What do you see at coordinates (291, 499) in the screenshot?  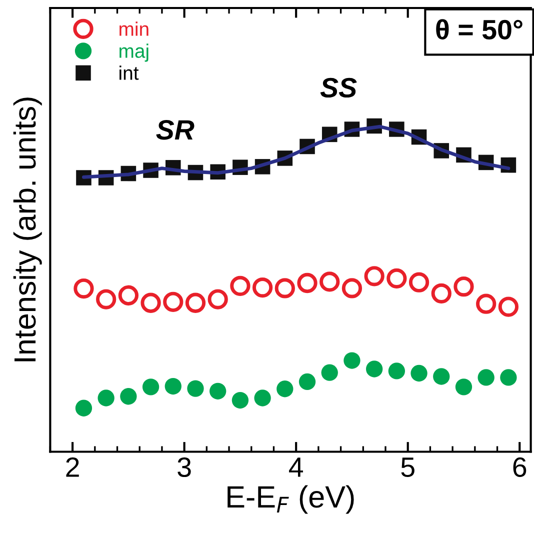 I see `x-axis-title: E-E$_{F}$ (eV)` at bounding box center [291, 499].